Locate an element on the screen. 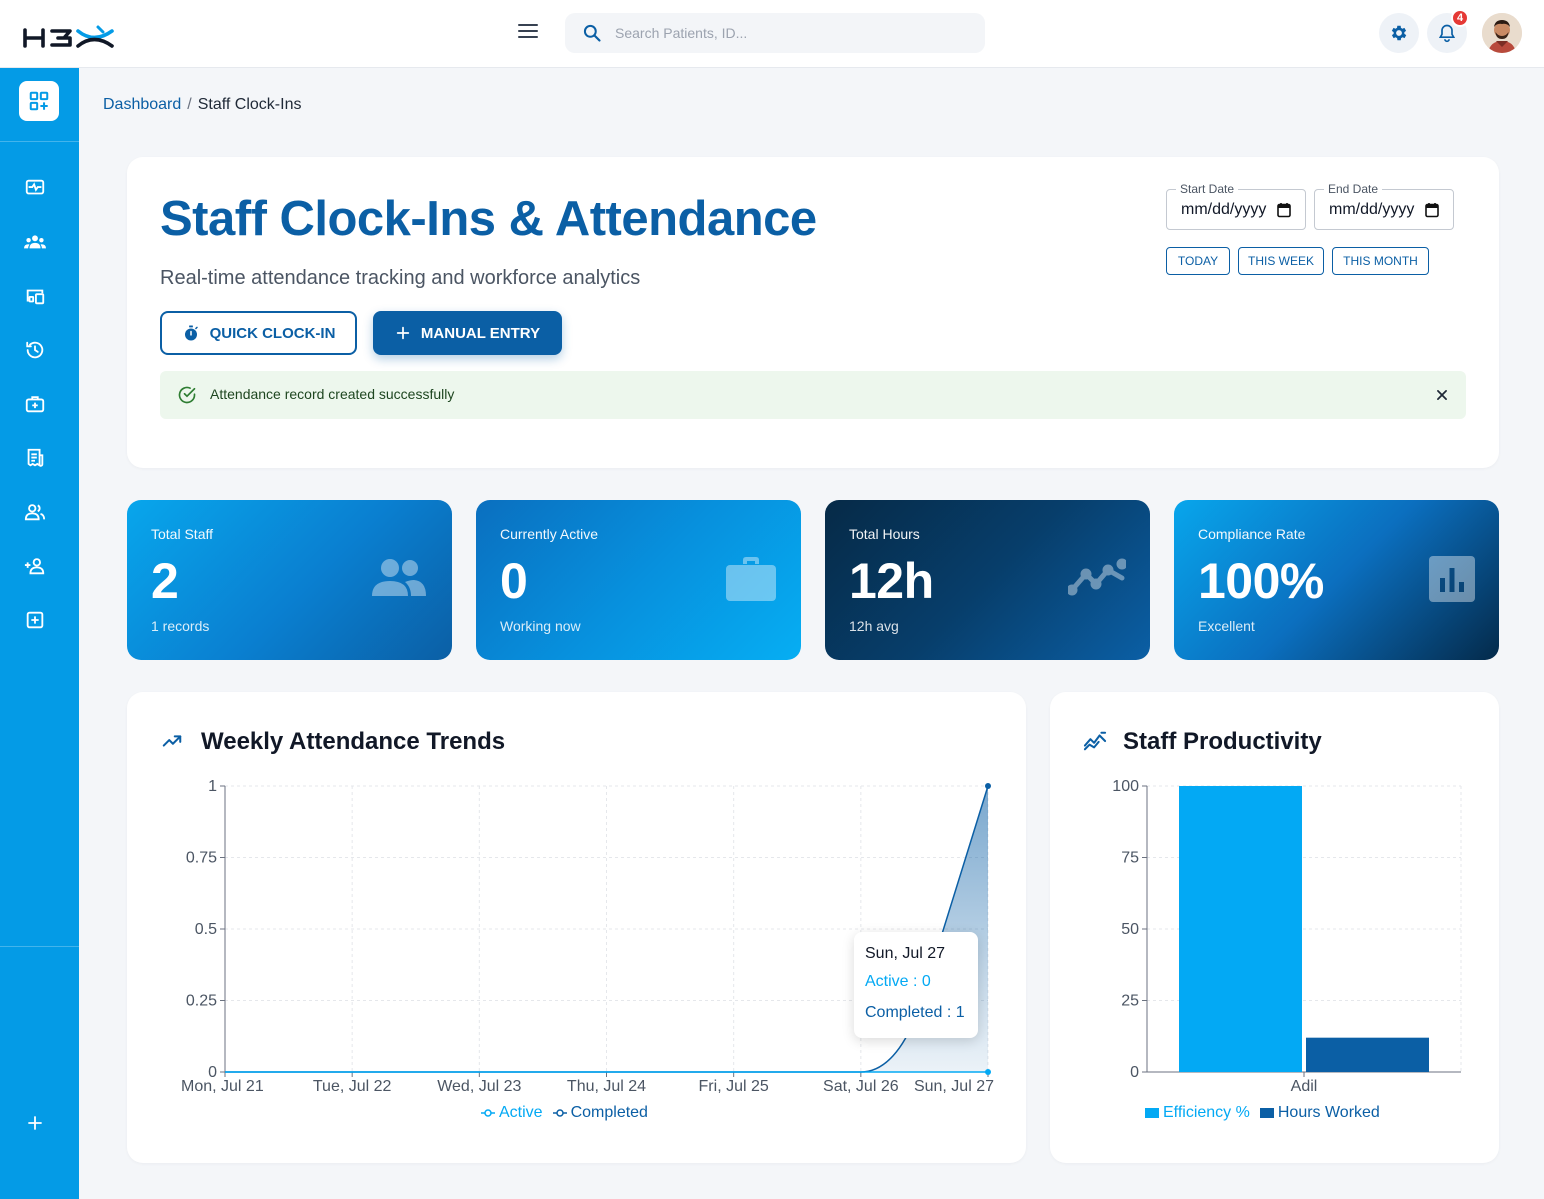  breadcrumb-dashboard-link: Dashboard is located at coordinates (142, 104).